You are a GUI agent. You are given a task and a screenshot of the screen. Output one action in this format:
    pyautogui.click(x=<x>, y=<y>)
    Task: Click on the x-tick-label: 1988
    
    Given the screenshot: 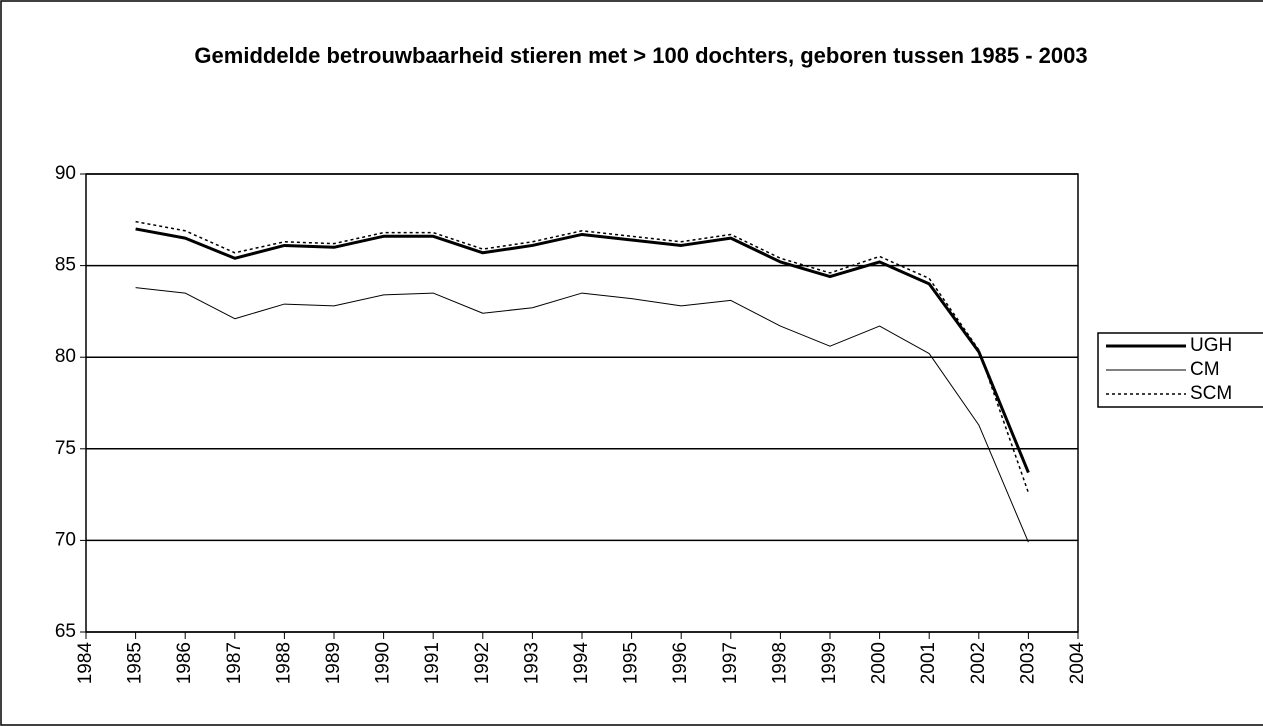 What is the action you would take?
    pyautogui.click(x=283, y=663)
    